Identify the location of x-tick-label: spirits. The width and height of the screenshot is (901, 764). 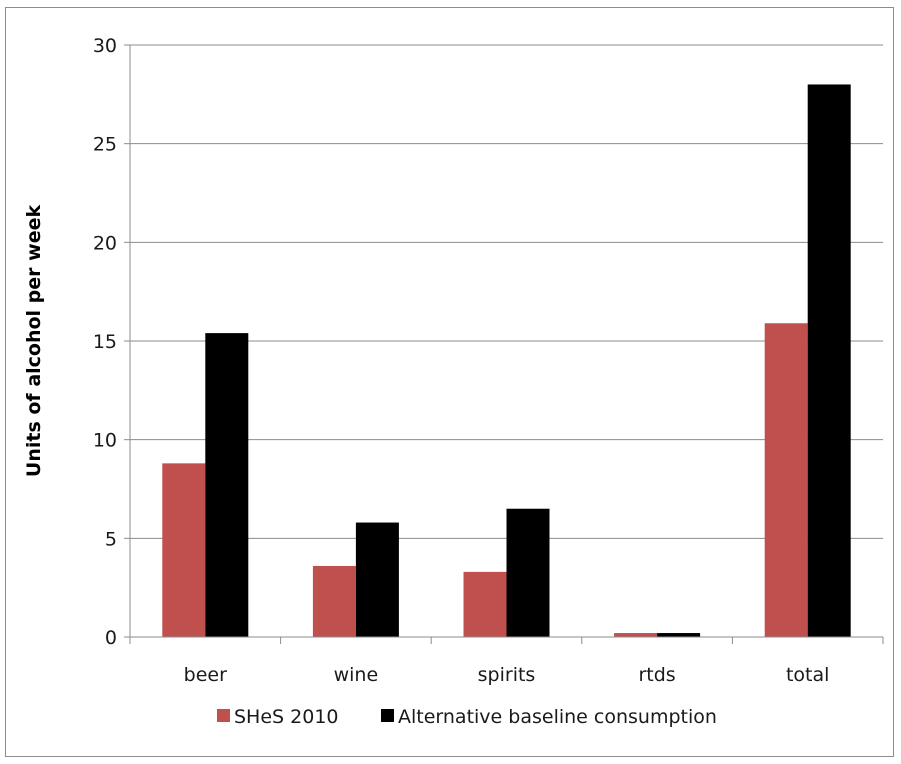
(507, 675).